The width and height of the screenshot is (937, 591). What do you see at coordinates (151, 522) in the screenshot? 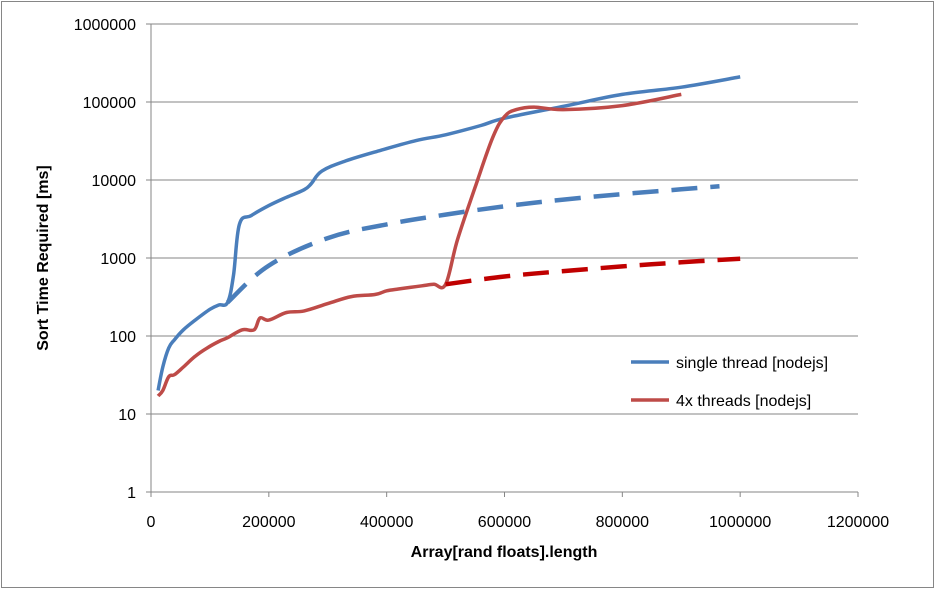
I see `x-tick-label: 0` at bounding box center [151, 522].